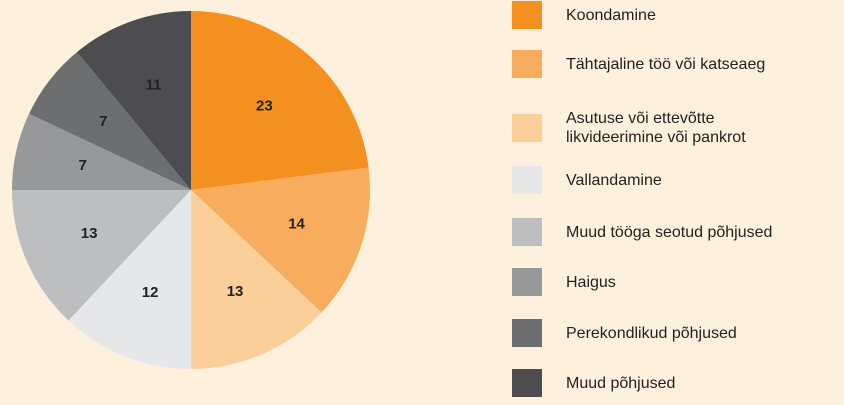  What do you see at coordinates (153, 85) in the screenshot?
I see `data-label: 11` at bounding box center [153, 85].